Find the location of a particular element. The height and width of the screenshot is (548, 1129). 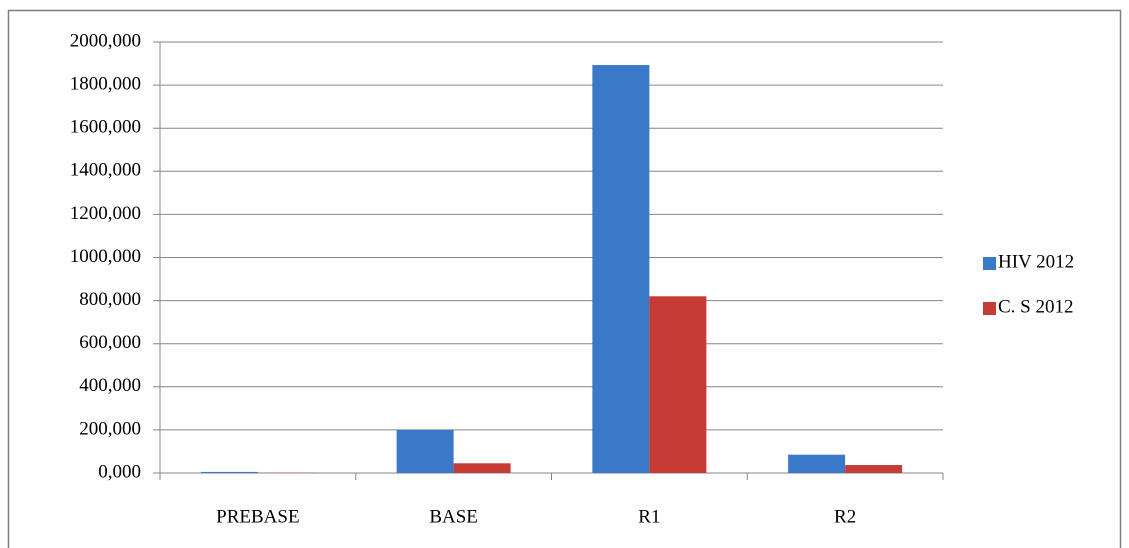

y-tick-label: 600,000 is located at coordinates (110, 342).